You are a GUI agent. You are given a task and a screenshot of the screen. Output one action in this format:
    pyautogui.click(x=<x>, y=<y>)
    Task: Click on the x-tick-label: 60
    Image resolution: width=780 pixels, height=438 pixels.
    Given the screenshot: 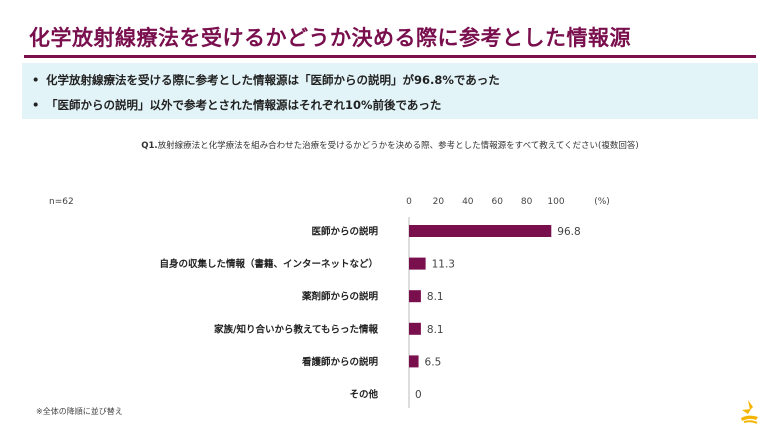 What is the action you would take?
    pyautogui.click(x=497, y=202)
    